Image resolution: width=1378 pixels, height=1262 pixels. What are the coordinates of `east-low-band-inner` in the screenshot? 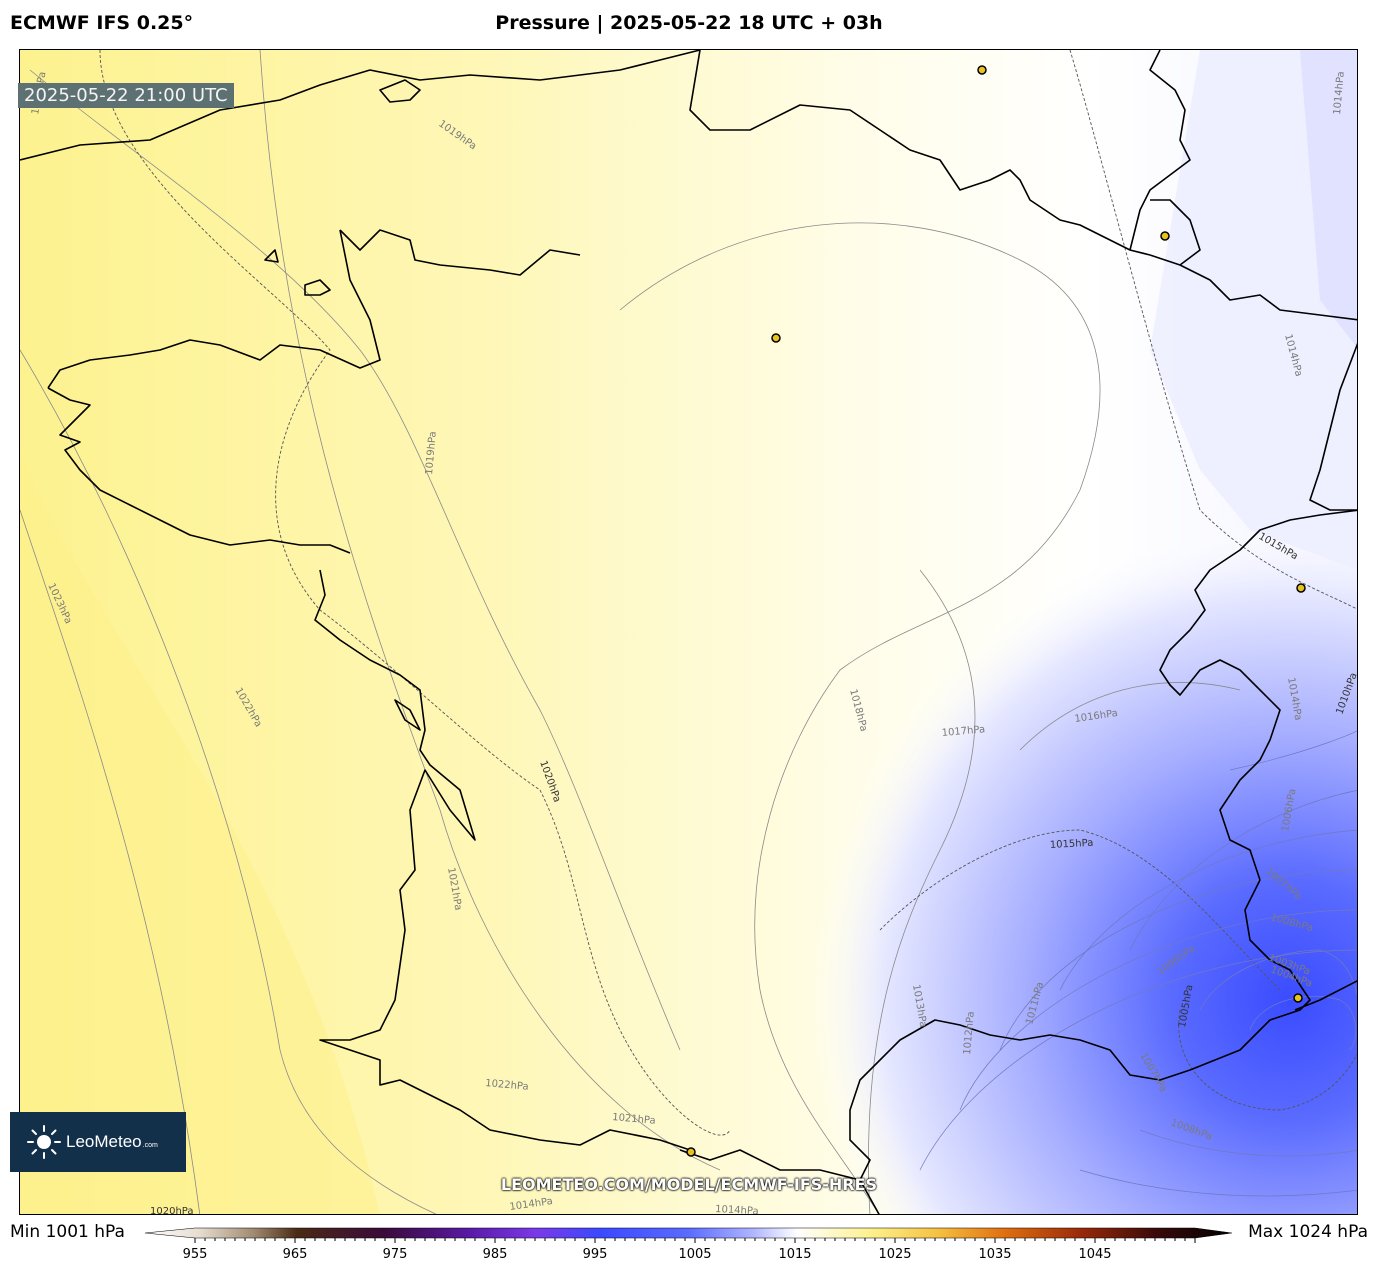 It's located at (1328, 199).